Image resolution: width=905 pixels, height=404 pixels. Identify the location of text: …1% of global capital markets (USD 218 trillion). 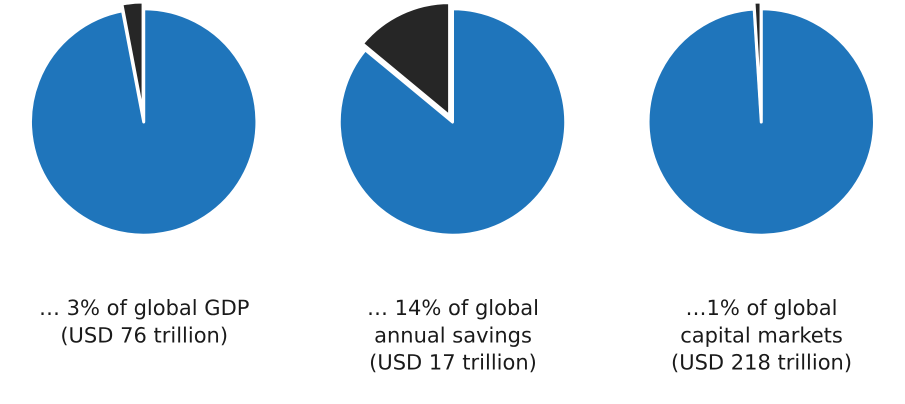
(761, 335).